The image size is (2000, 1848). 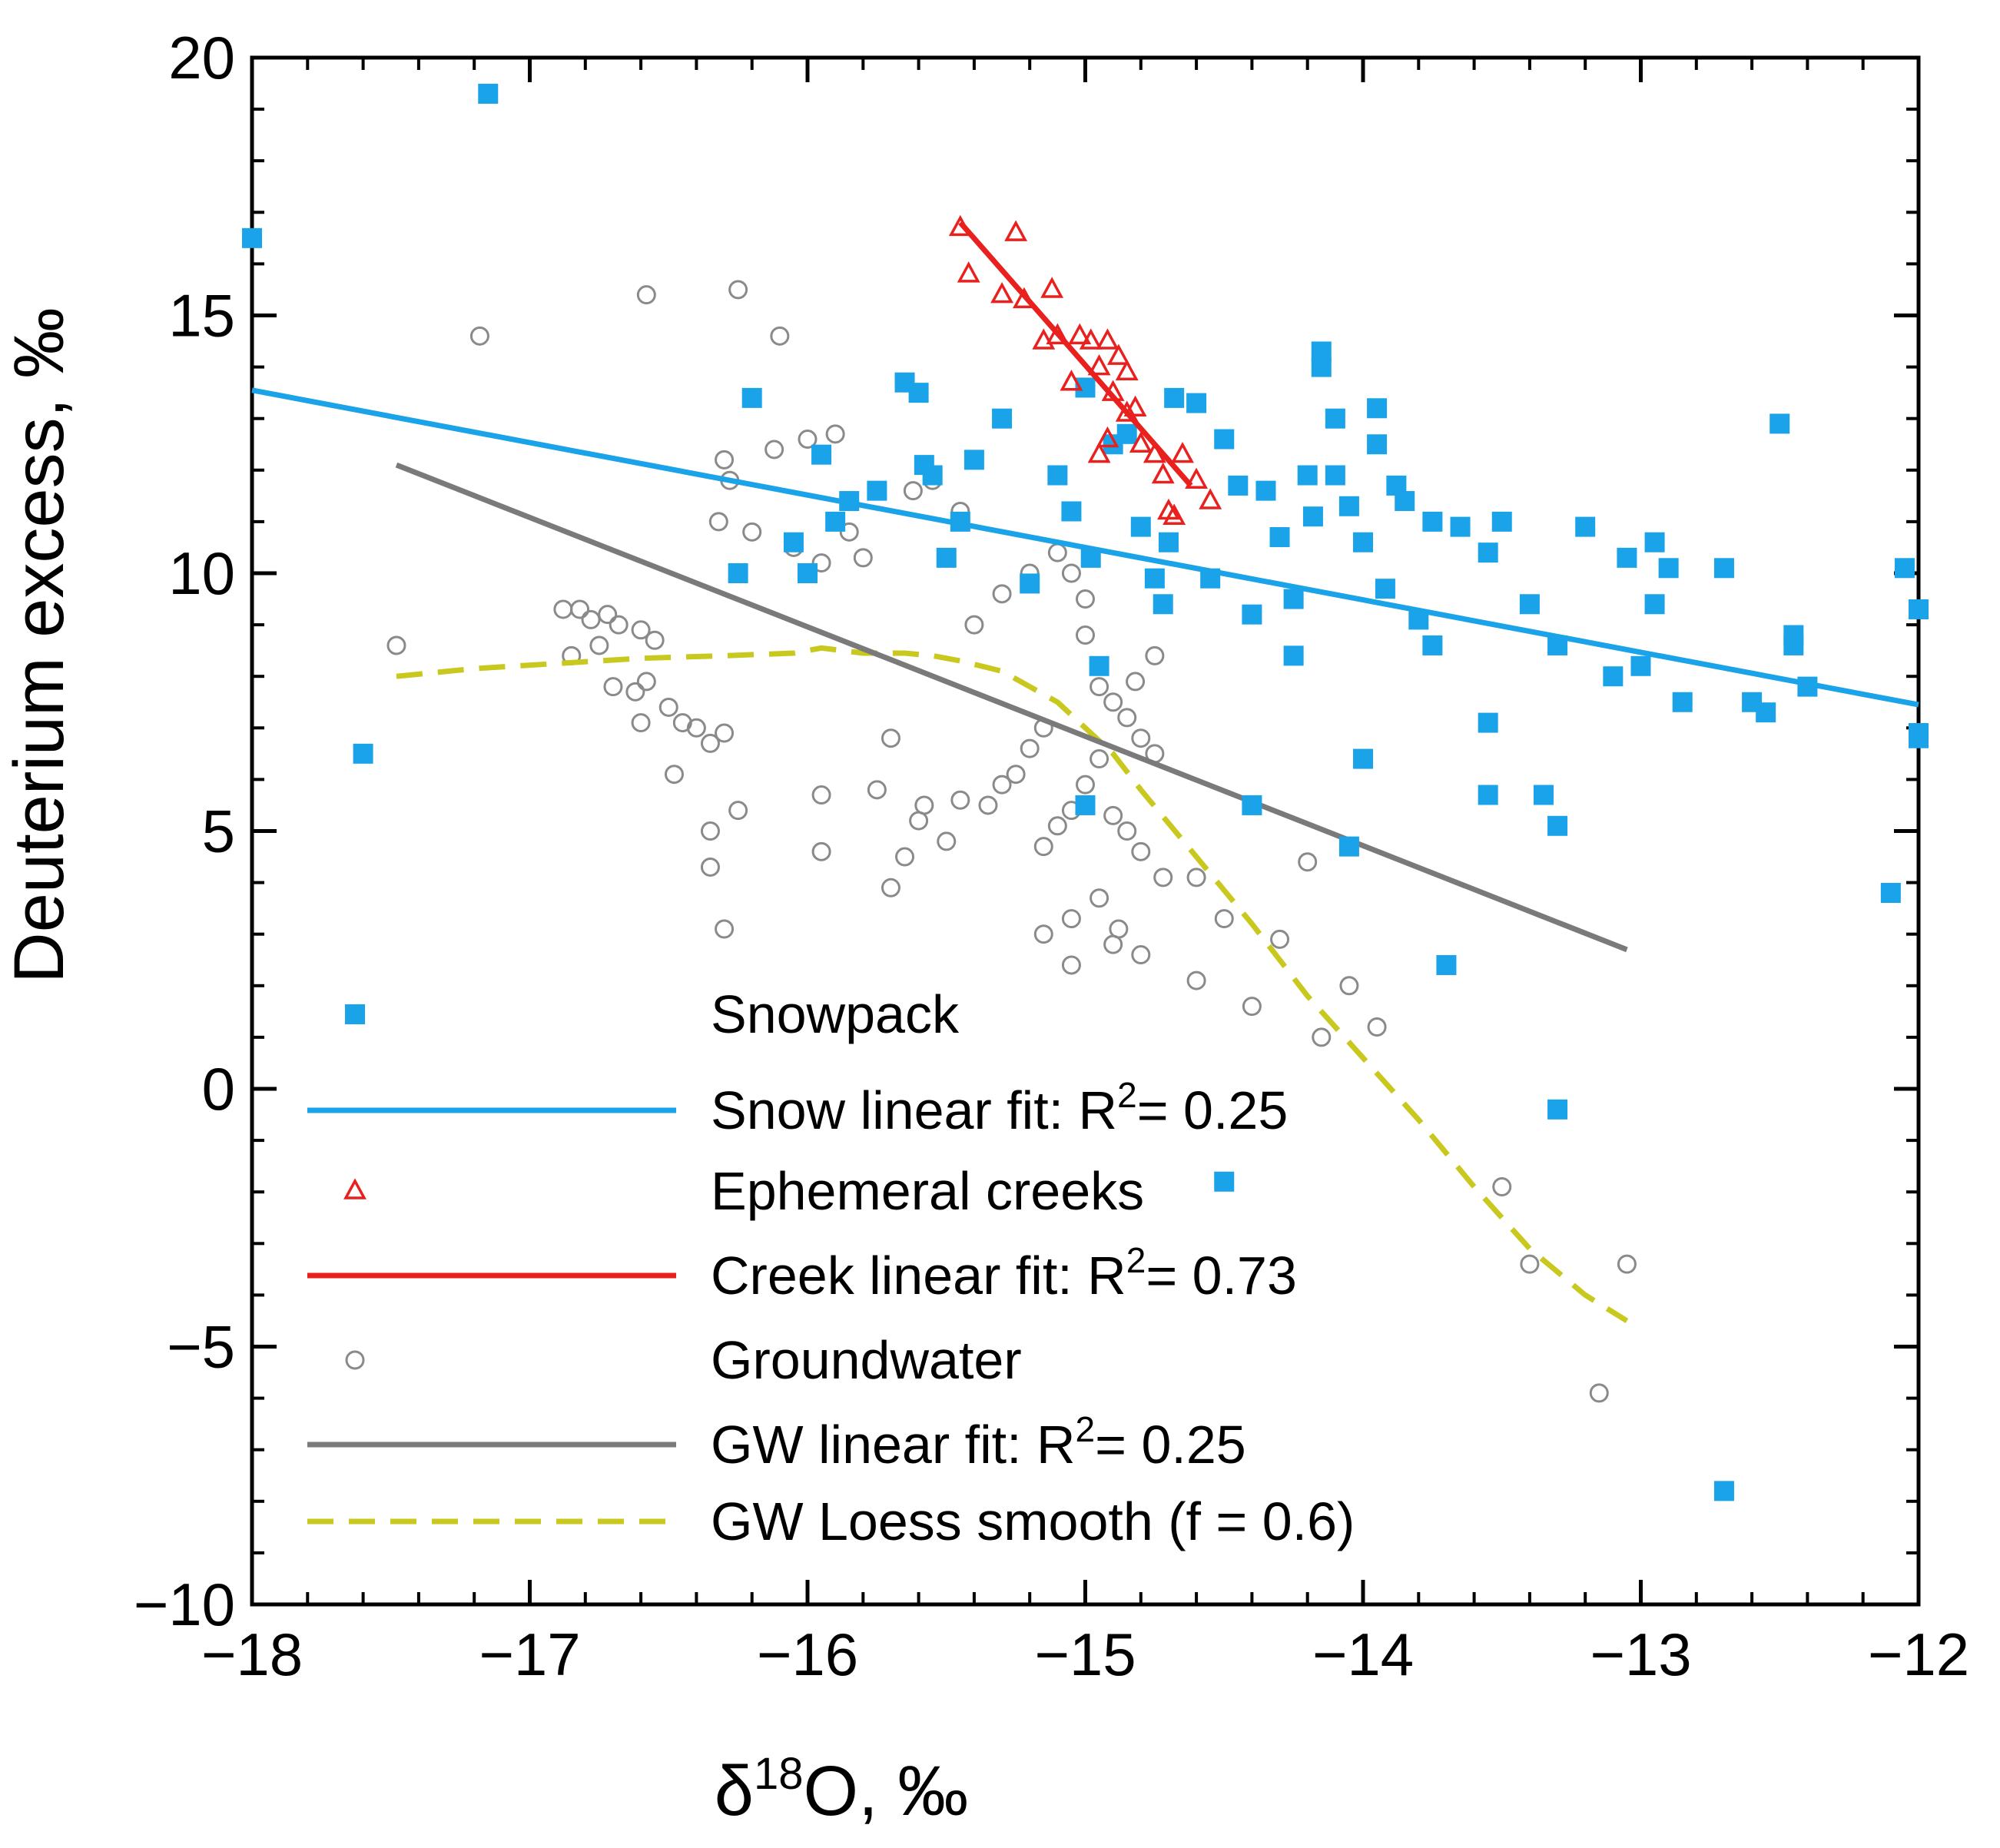 I want to click on legend-item: Snow linear fit: R2= 0.25, so click(x=798, y=1107).